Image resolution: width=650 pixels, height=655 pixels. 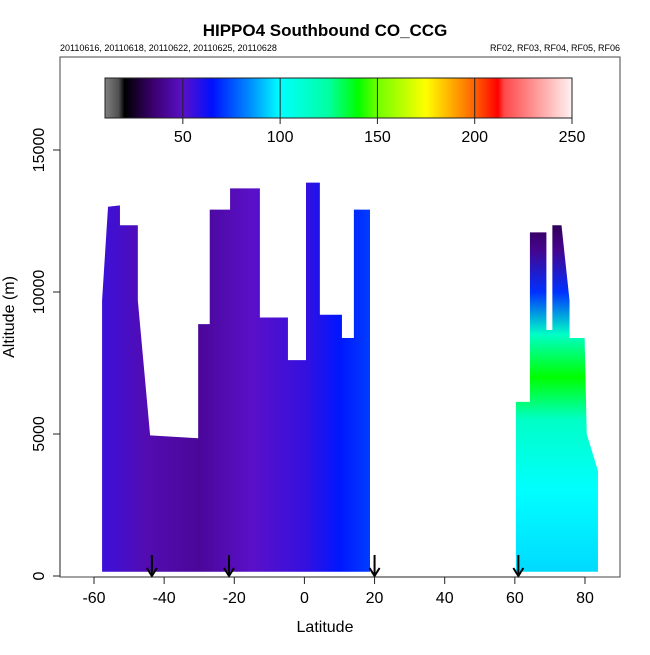 I want to click on y-tick-label: 5000, so click(x=39, y=434).